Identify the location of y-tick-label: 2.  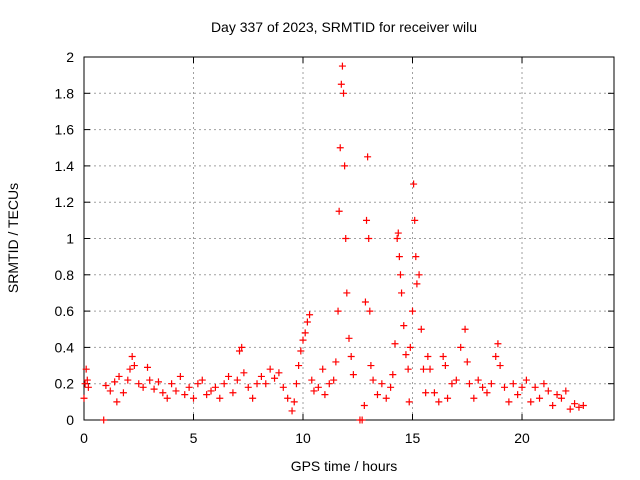
(70, 57).